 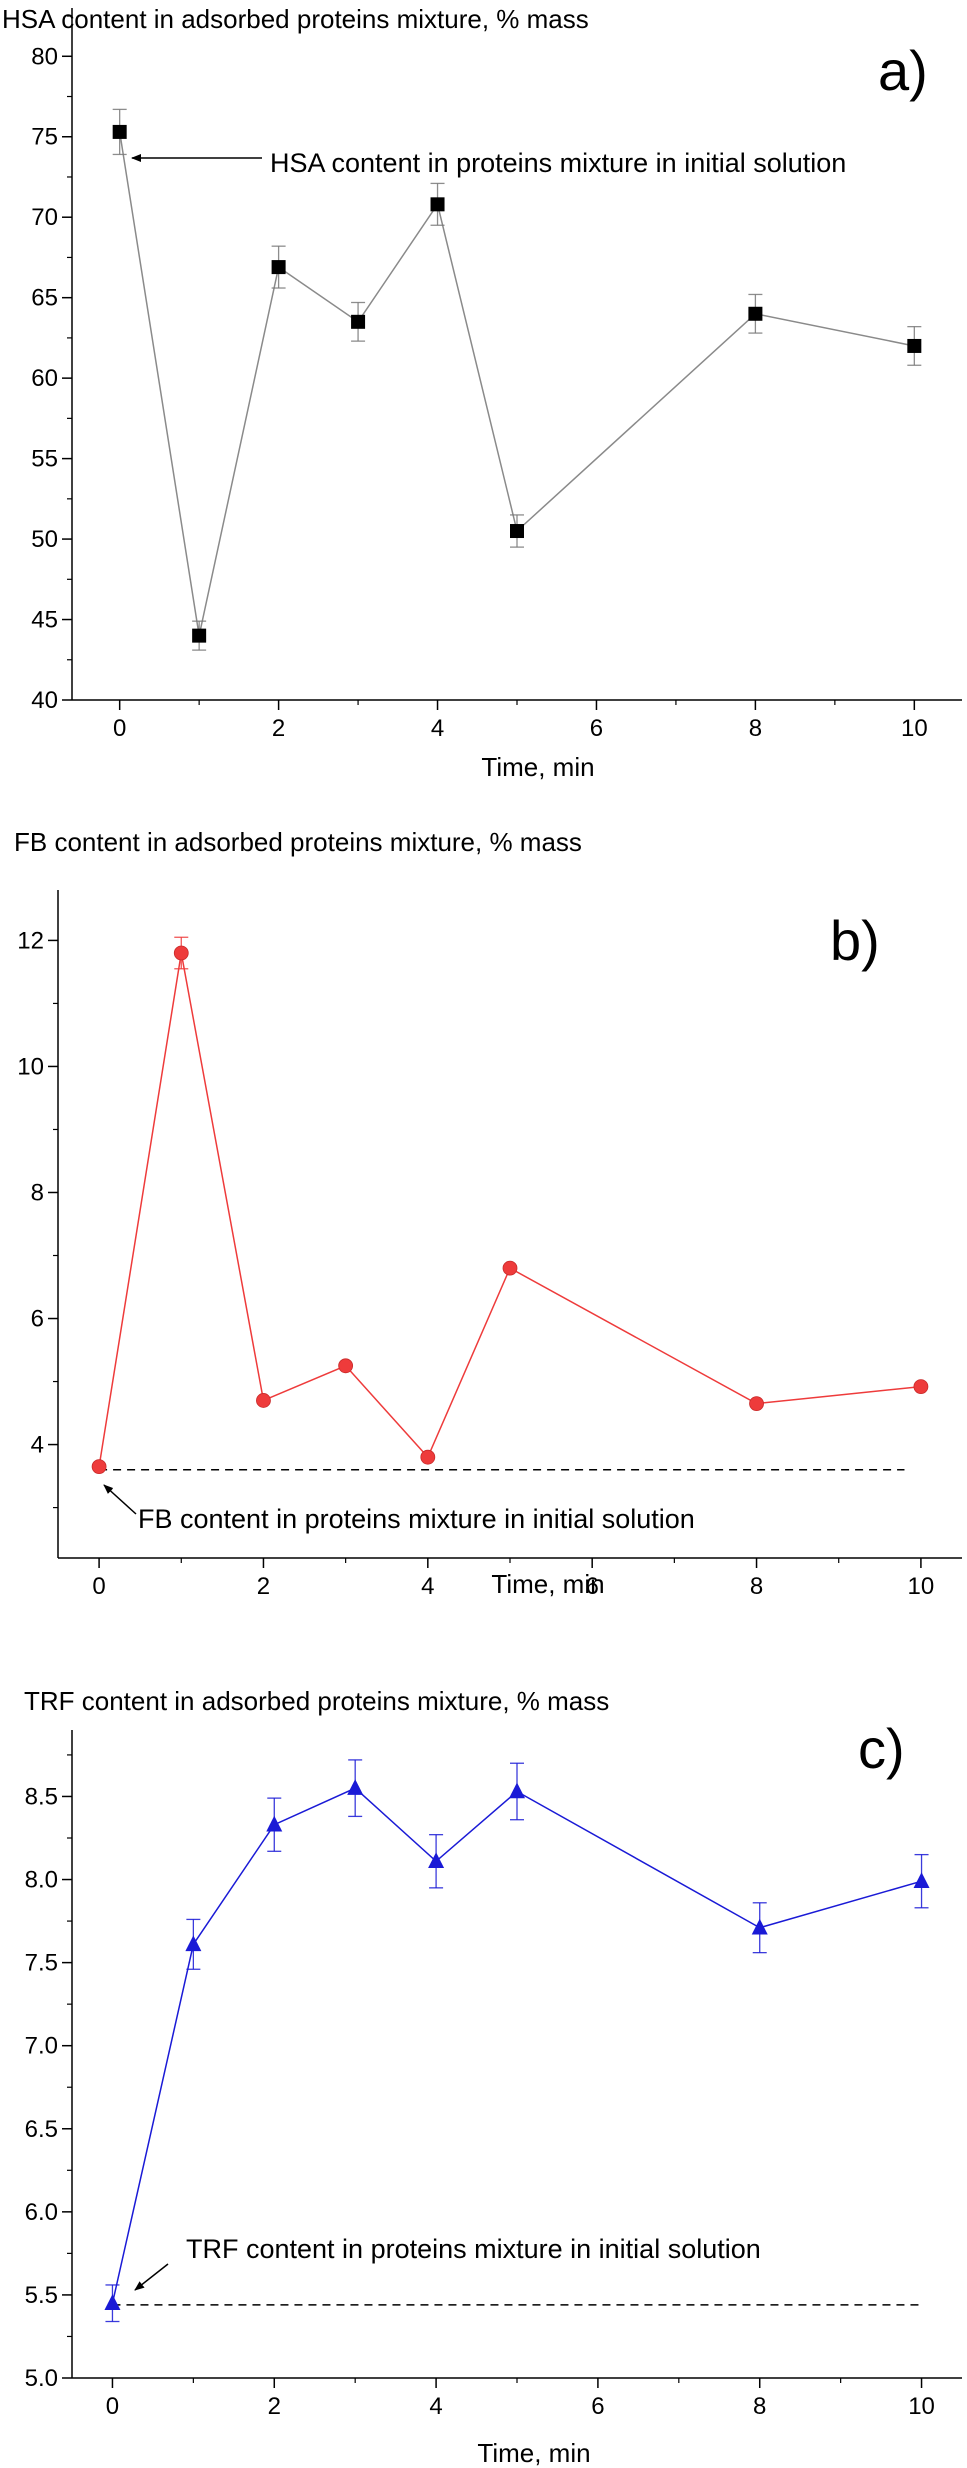 What do you see at coordinates (44, 620) in the screenshot?
I see `panel-a-y-tick-label: 45` at bounding box center [44, 620].